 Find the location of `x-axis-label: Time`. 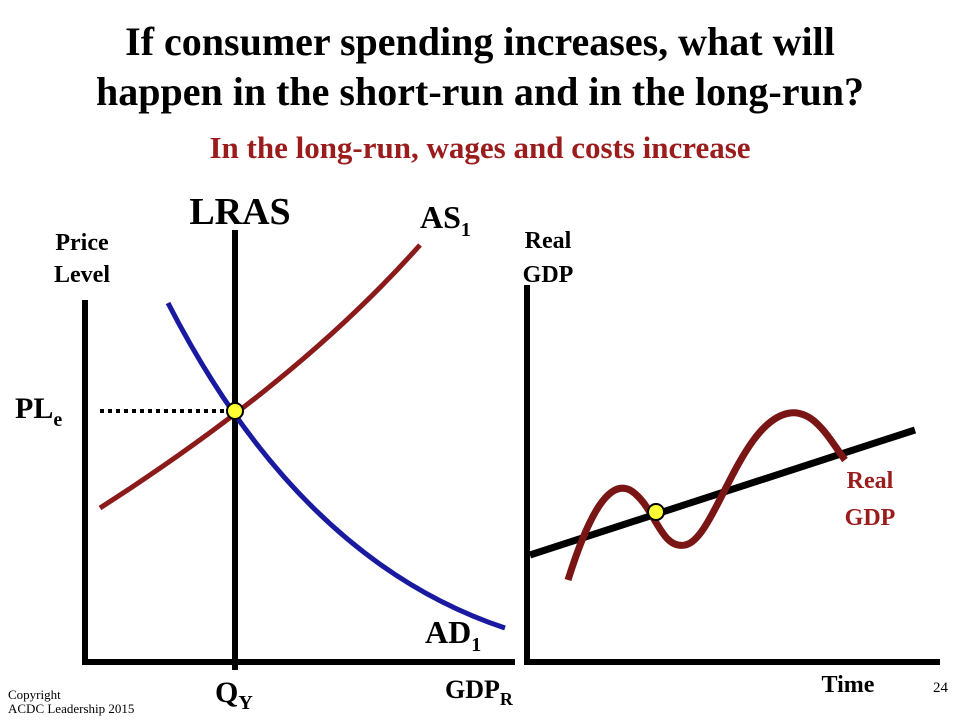

x-axis-label: Time is located at coordinates (848, 685).